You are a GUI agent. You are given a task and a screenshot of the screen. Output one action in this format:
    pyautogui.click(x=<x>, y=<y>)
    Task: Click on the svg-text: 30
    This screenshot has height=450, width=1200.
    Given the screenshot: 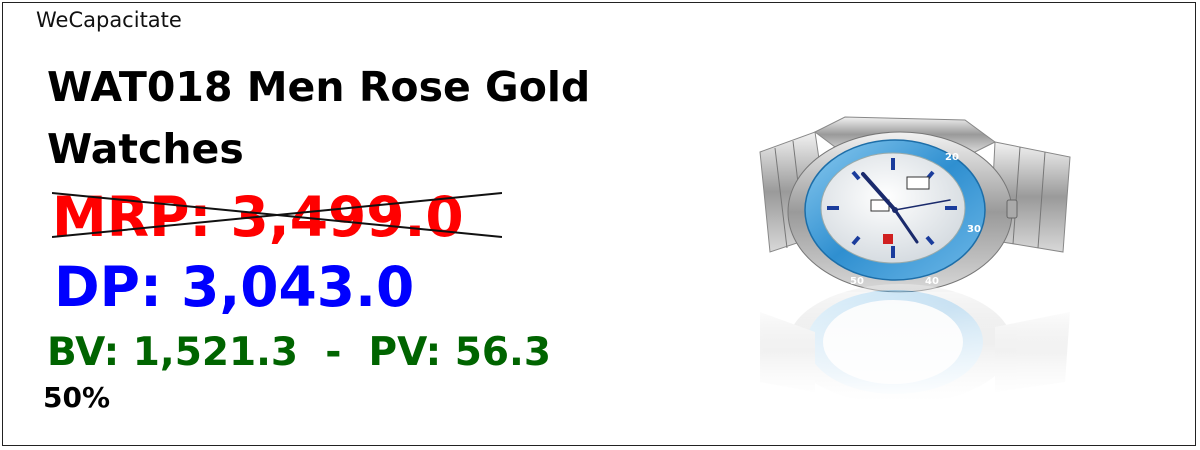 What is the action you would take?
    pyautogui.click(x=974, y=229)
    